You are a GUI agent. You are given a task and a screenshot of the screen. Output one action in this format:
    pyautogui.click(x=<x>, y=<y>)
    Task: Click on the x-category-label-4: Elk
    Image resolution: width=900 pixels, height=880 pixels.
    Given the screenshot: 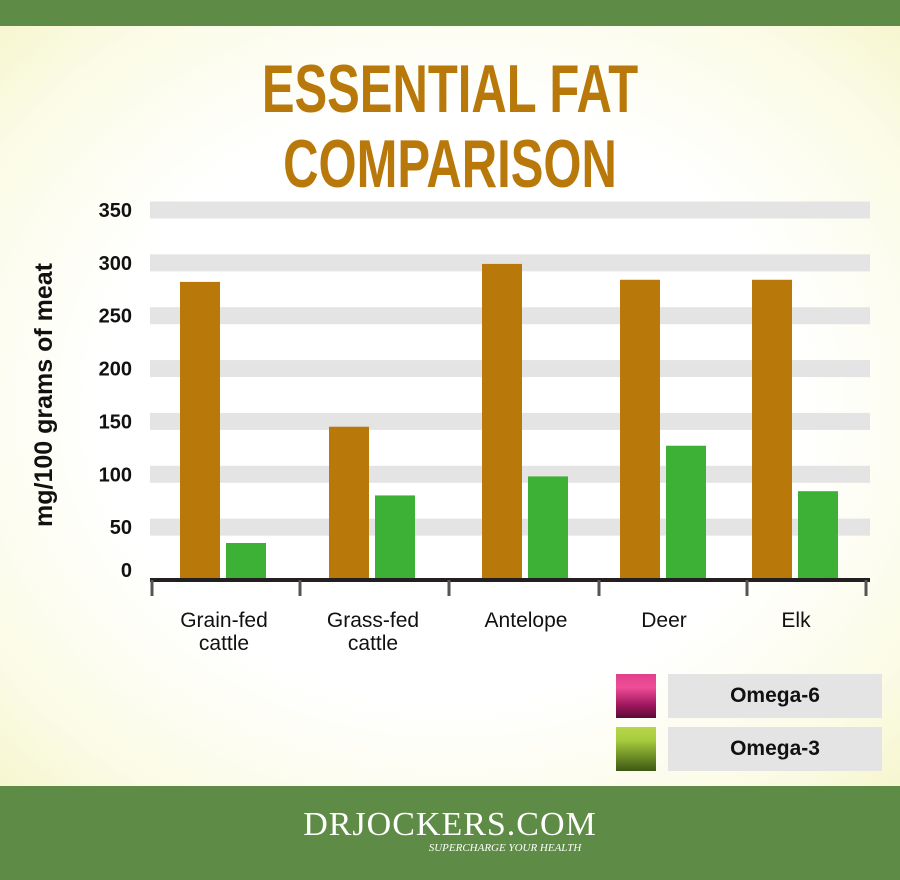 What is the action you would take?
    pyautogui.click(x=796, y=620)
    